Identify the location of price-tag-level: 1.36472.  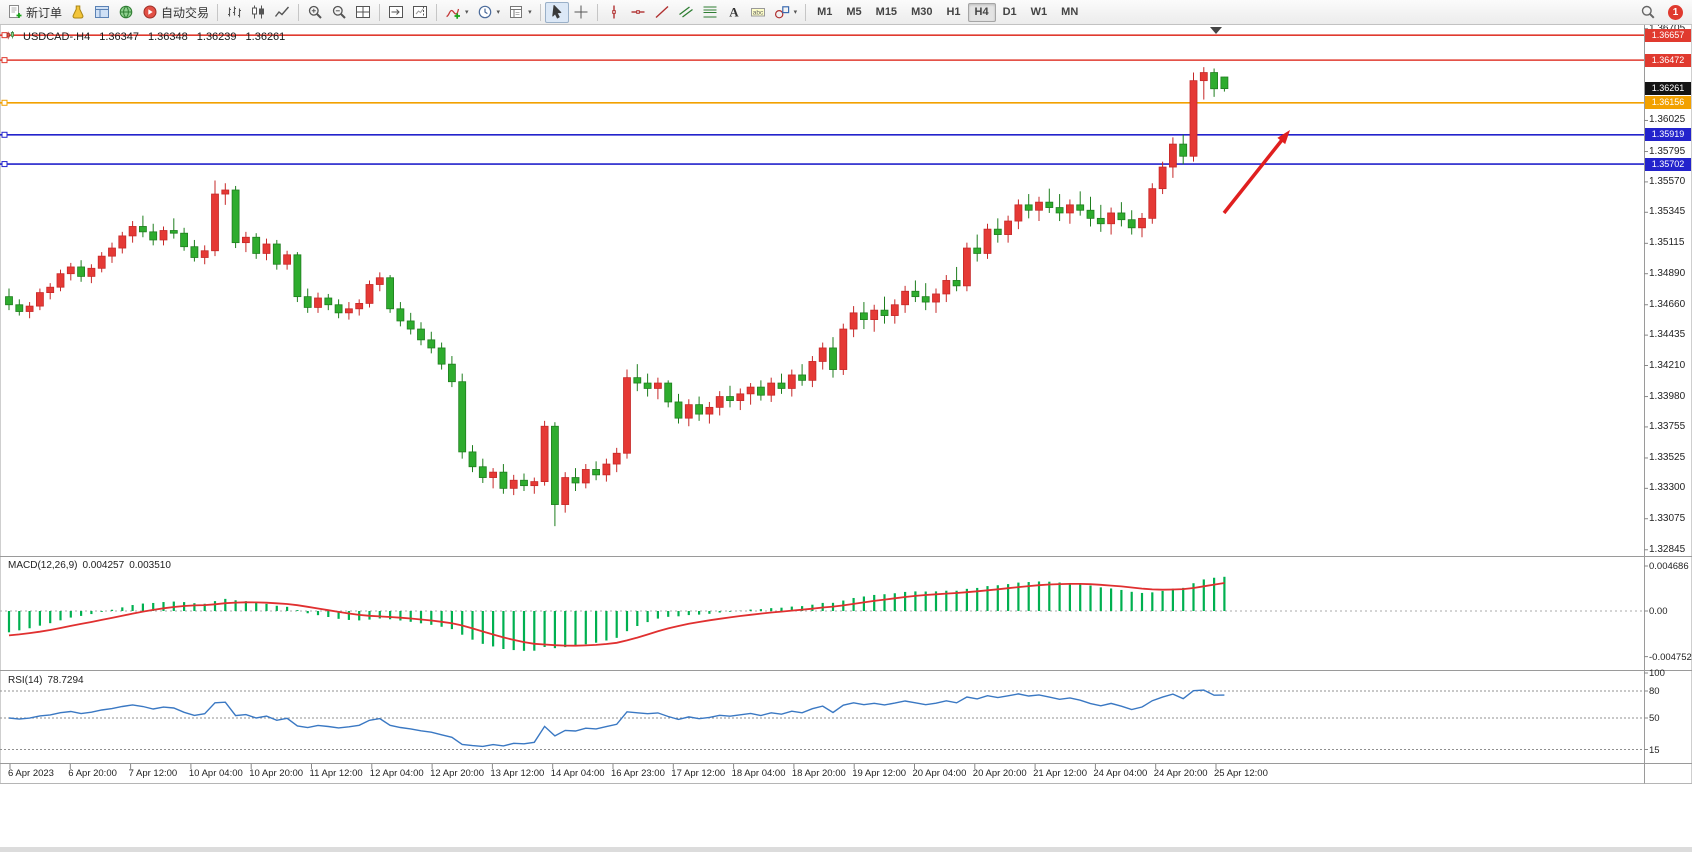
(1668, 60).